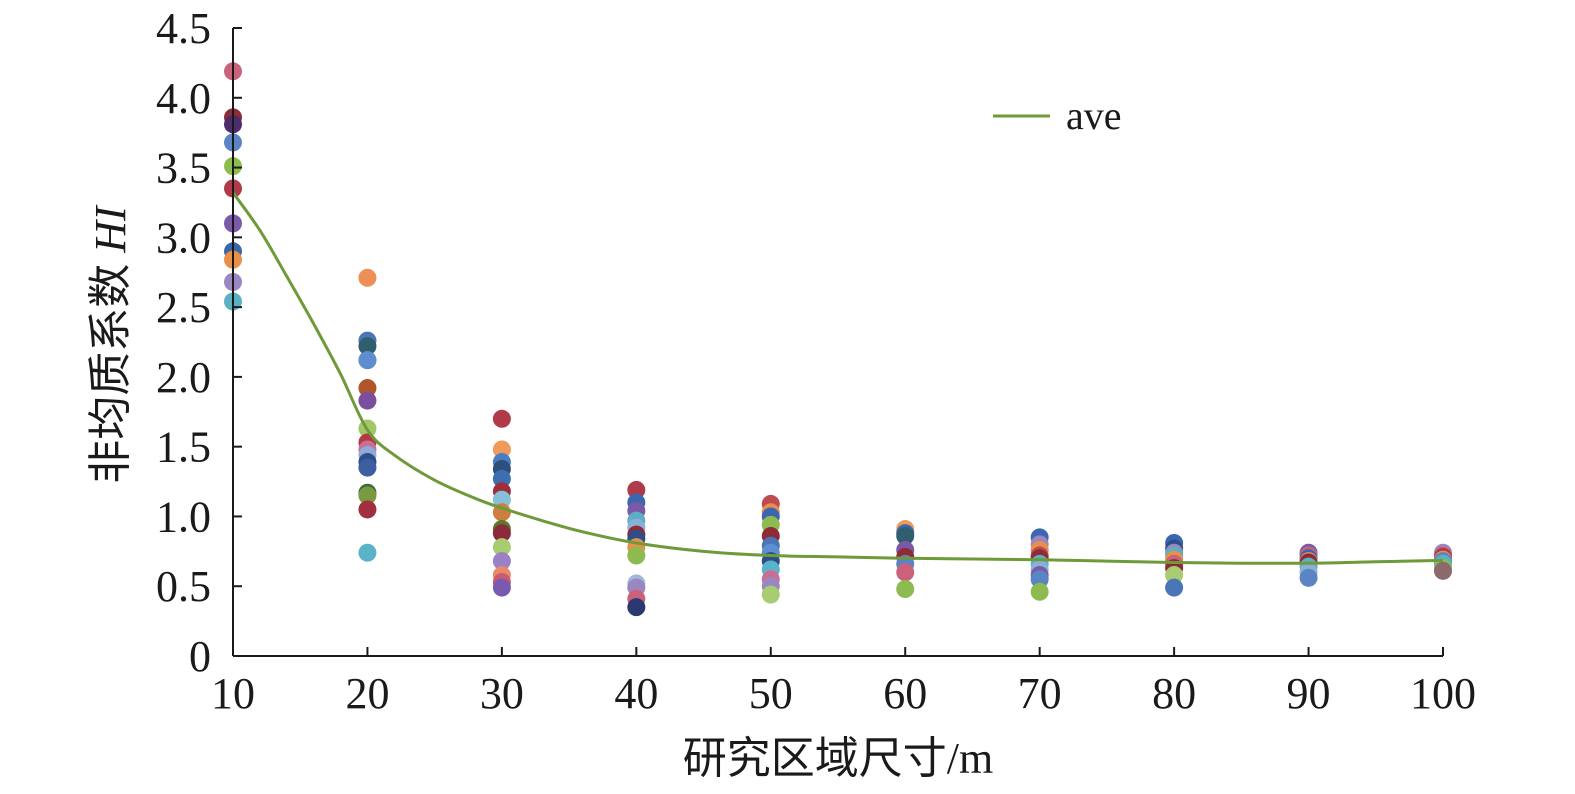  I want to click on y-axis-label: 非均质系数 HI, so click(110, 344).